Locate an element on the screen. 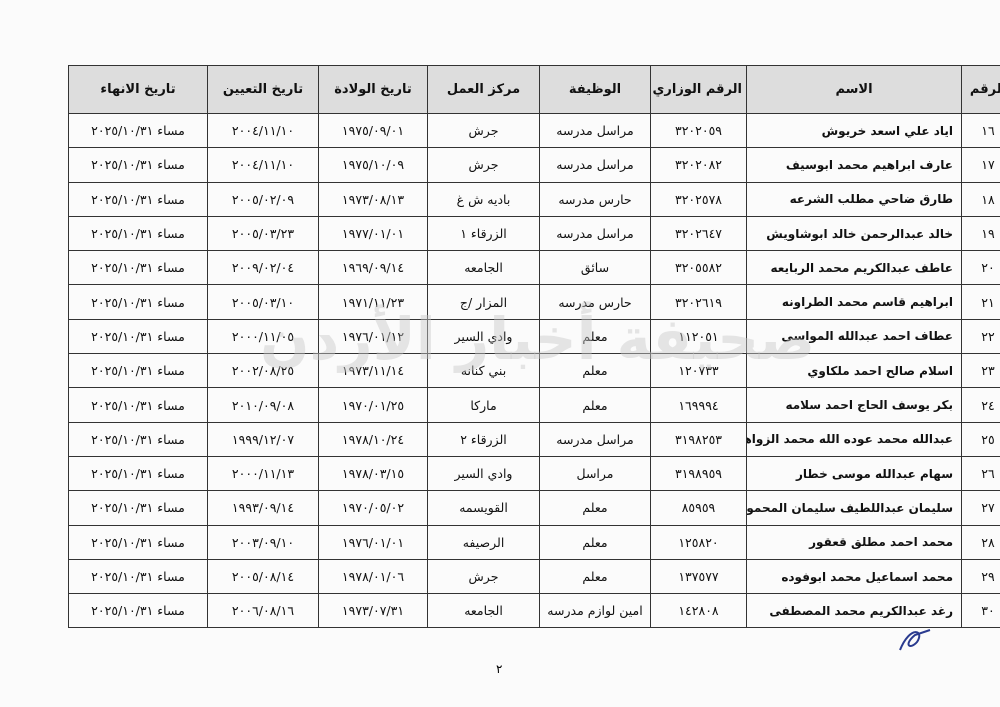 This screenshot has height=707, width=1000. table-cell: الزرقاء ١ is located at coordinates (483, 233).